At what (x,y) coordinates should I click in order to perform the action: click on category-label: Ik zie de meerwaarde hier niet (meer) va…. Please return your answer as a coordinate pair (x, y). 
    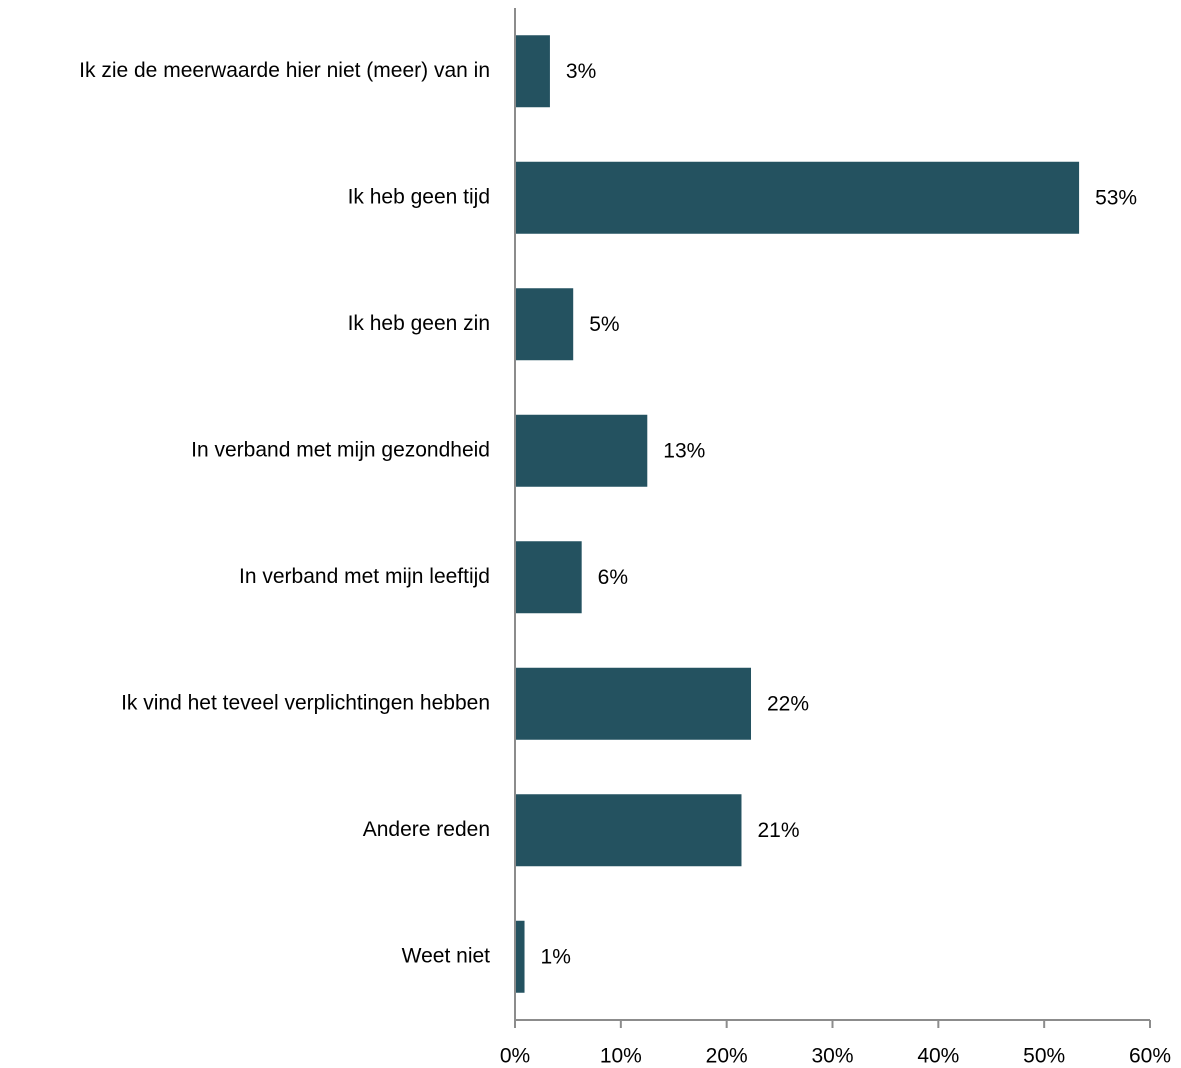
    Looking at the image, I should click on (284, 70).